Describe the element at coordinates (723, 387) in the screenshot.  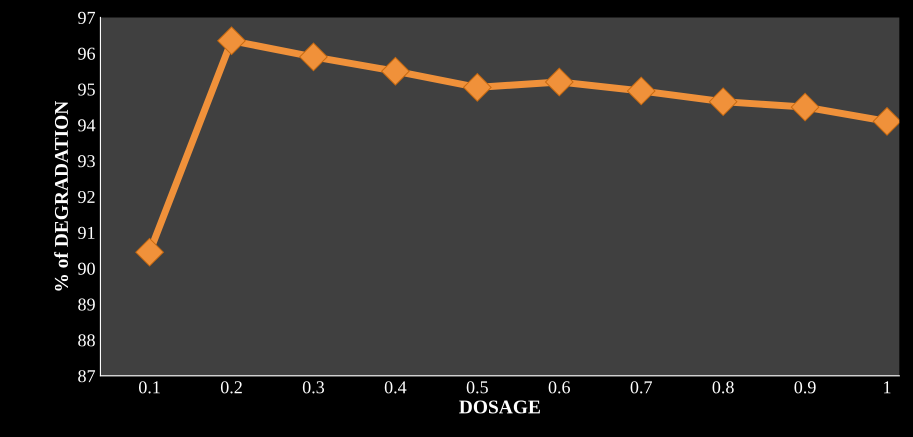
I see `x-tick-label: 0.8` at that location.